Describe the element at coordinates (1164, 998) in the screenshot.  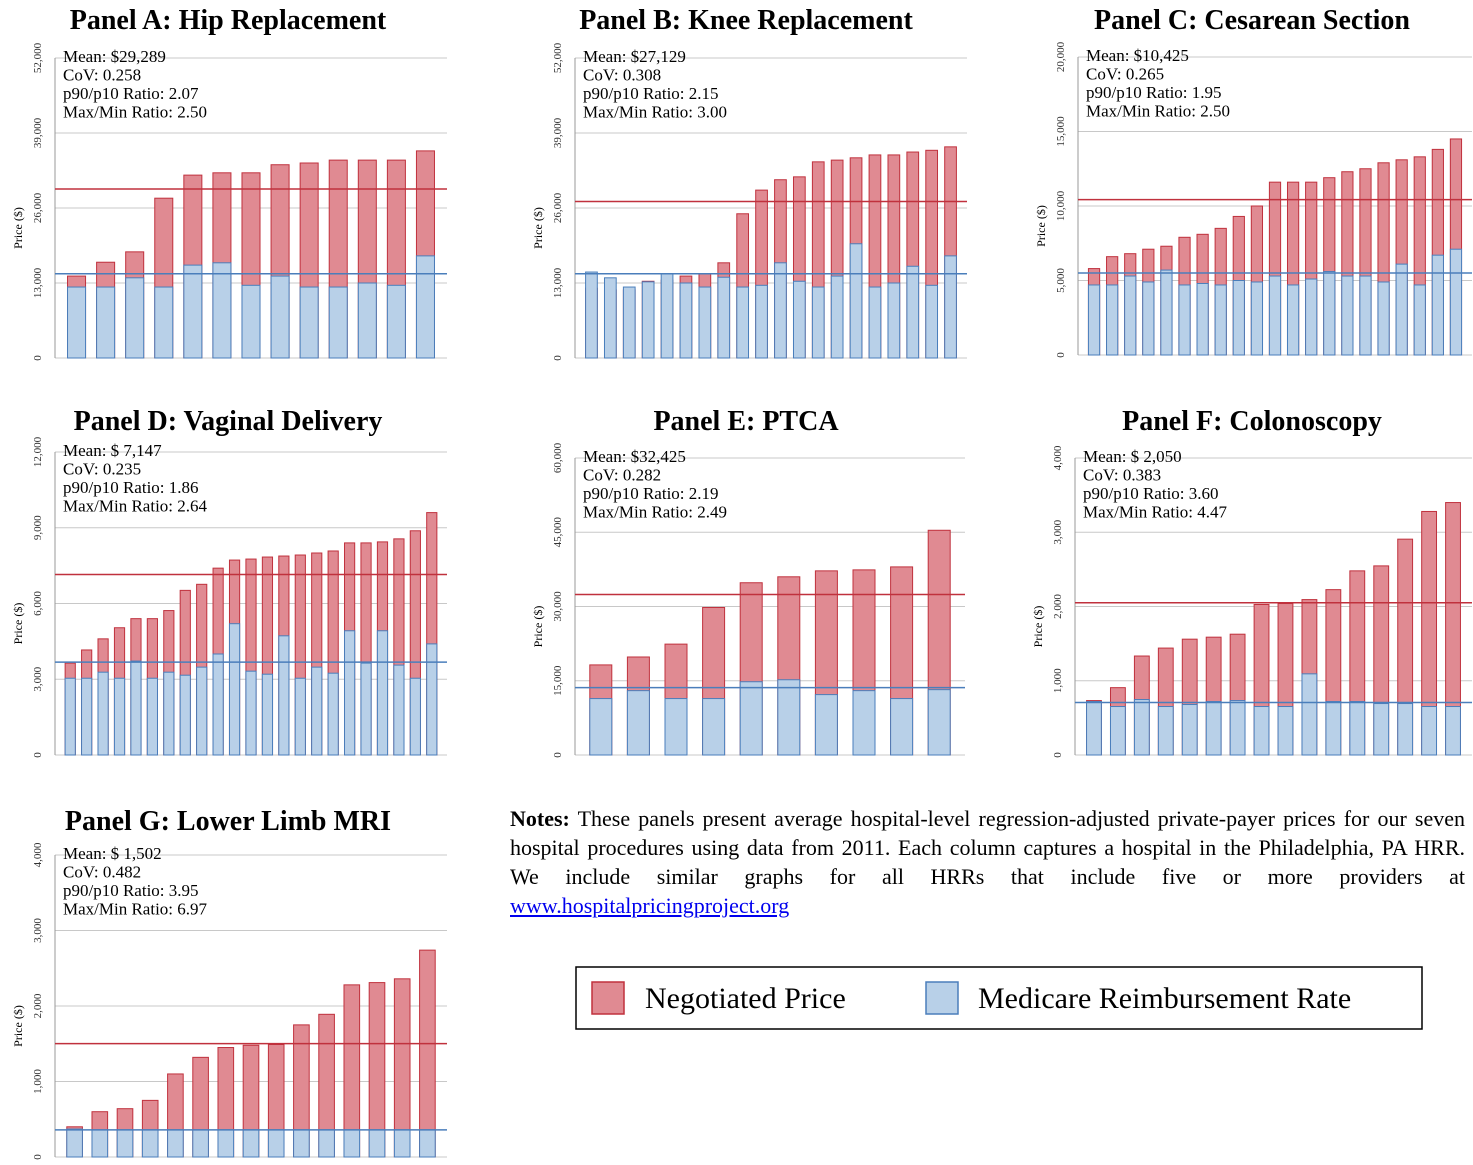
I see `legend-label: Medicare Reimbursement Rate` at that location.